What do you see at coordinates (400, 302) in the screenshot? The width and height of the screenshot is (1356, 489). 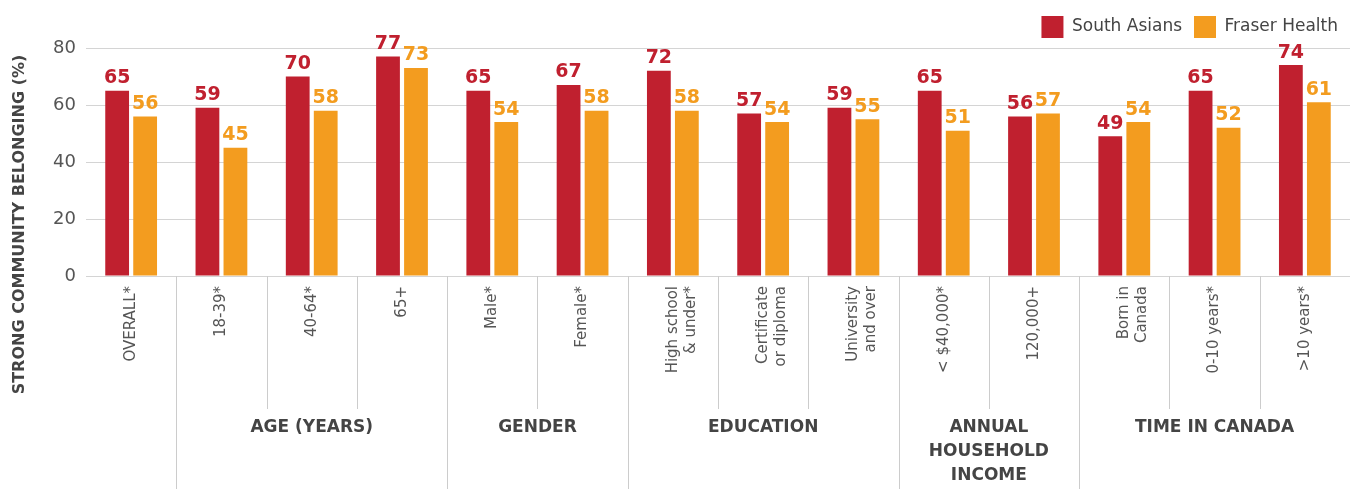 I see `x-tick-label: 65+` at bounding box center [400, 302].